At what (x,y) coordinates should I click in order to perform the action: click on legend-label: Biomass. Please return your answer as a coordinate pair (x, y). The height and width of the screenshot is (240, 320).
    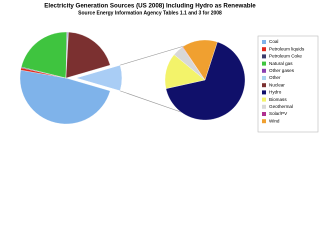
    Looking at the image, I should click on (278, 99).